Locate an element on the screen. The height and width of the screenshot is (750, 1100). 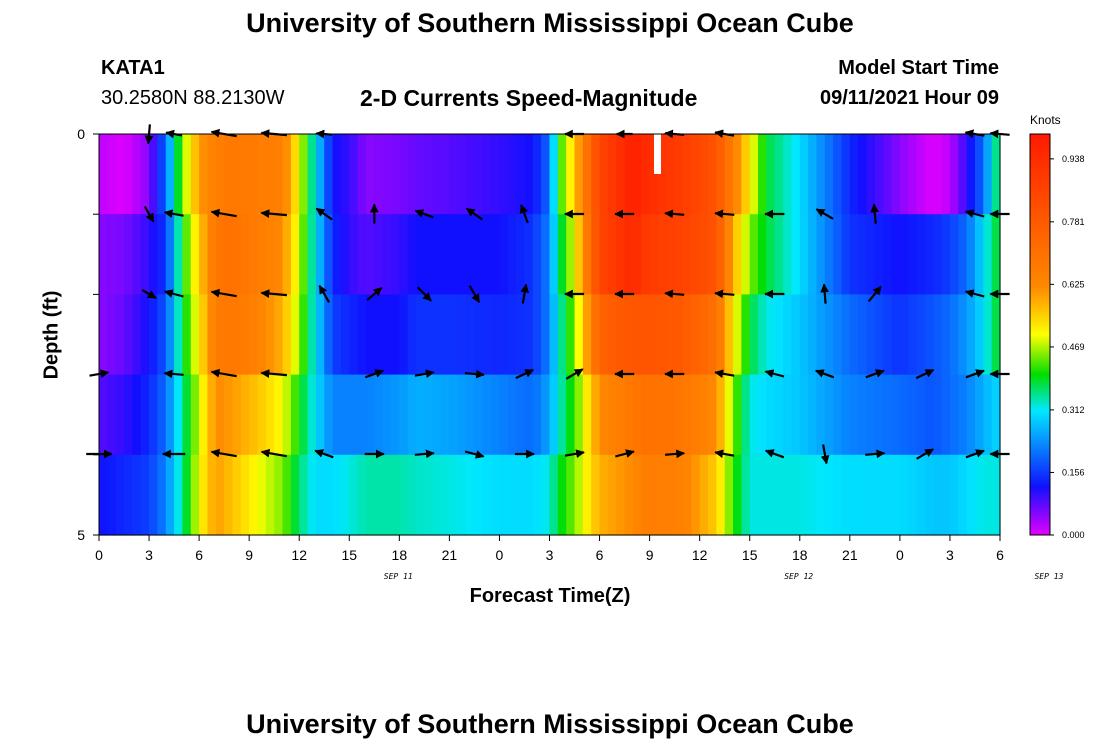
x-tick-label: 21 is located at coordinates (850, 555).